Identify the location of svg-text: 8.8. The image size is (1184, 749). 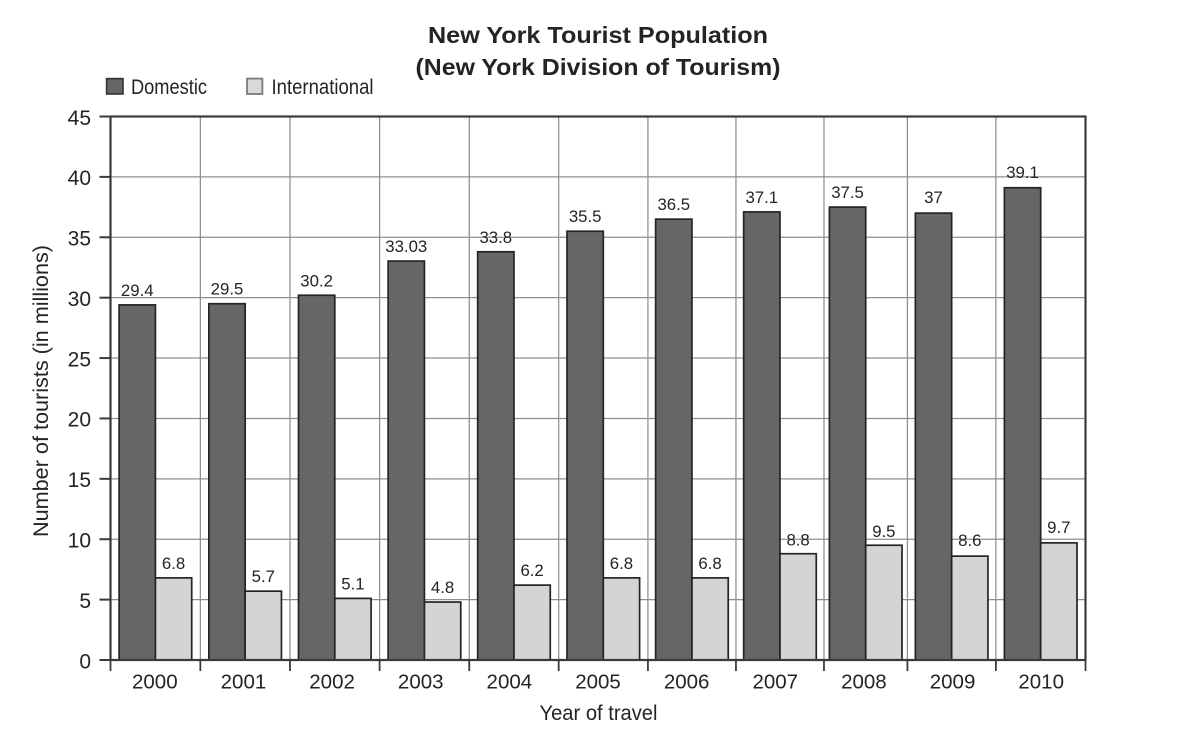
(797, 540).